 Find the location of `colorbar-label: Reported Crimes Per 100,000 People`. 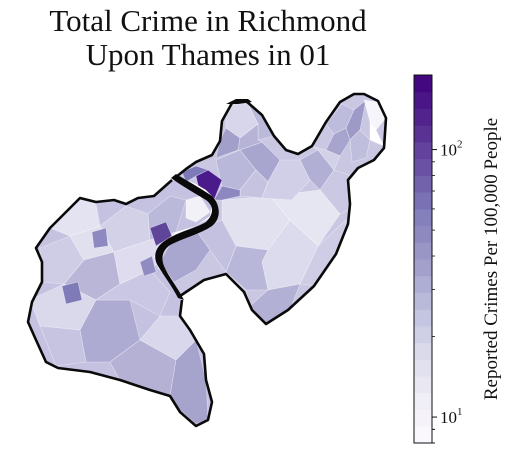

colorbar-label: Reported Crimes Per 100,000 People is located at coordinates (491, 259).